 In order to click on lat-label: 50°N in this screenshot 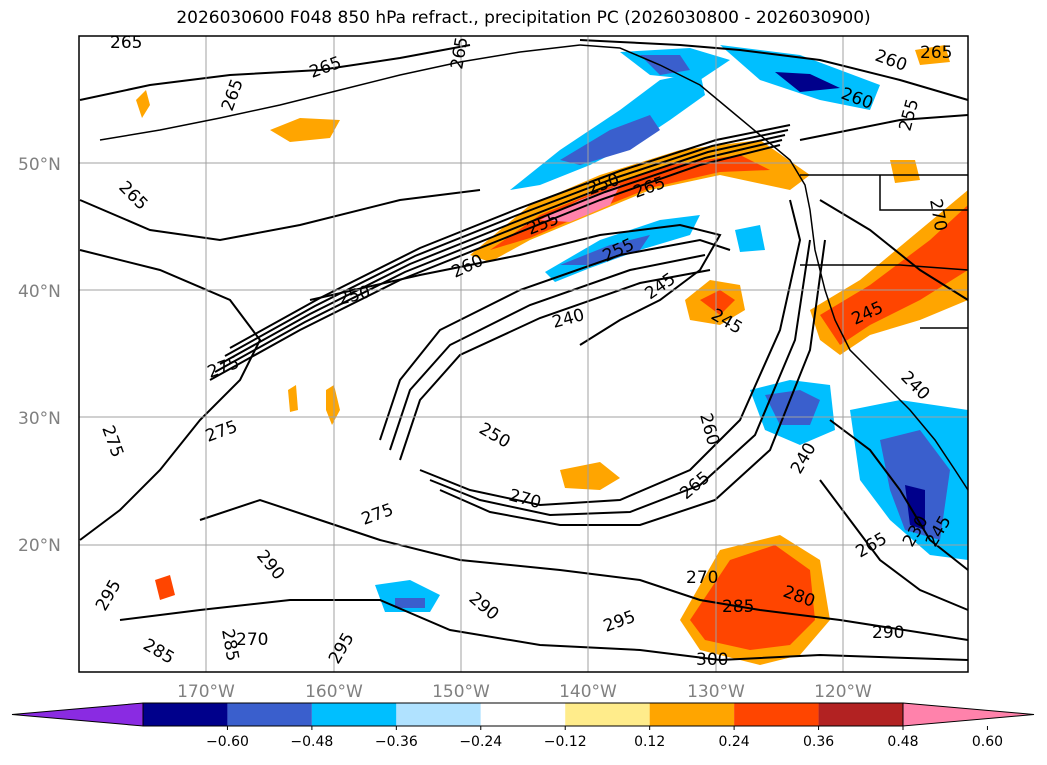, I will do `click(39, 165)`.